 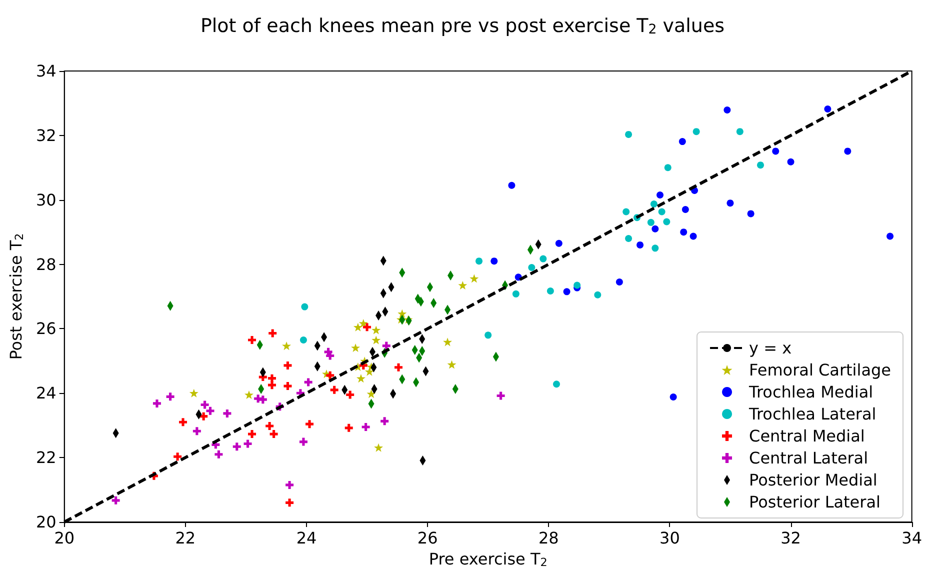 What do you see at coordinates (46, 135) in the screenshot?
I see `y-tick-label: 32` at bounding box center [46, 135].